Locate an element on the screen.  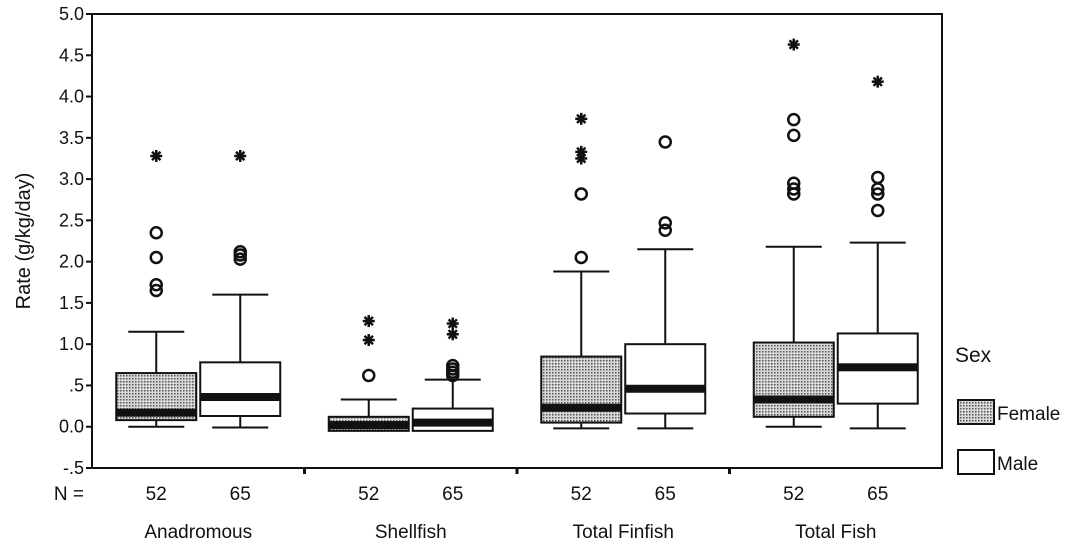
y-tick-label: 4.0 is located at coordinates (71, 97).